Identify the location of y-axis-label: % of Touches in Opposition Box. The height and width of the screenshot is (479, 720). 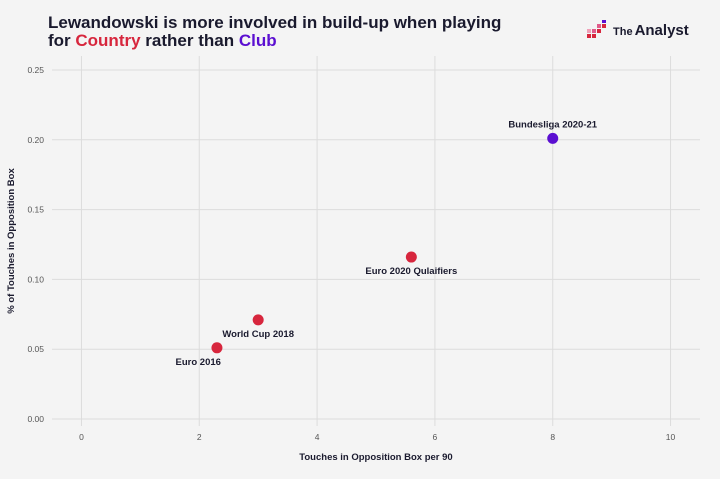
(11, 241).